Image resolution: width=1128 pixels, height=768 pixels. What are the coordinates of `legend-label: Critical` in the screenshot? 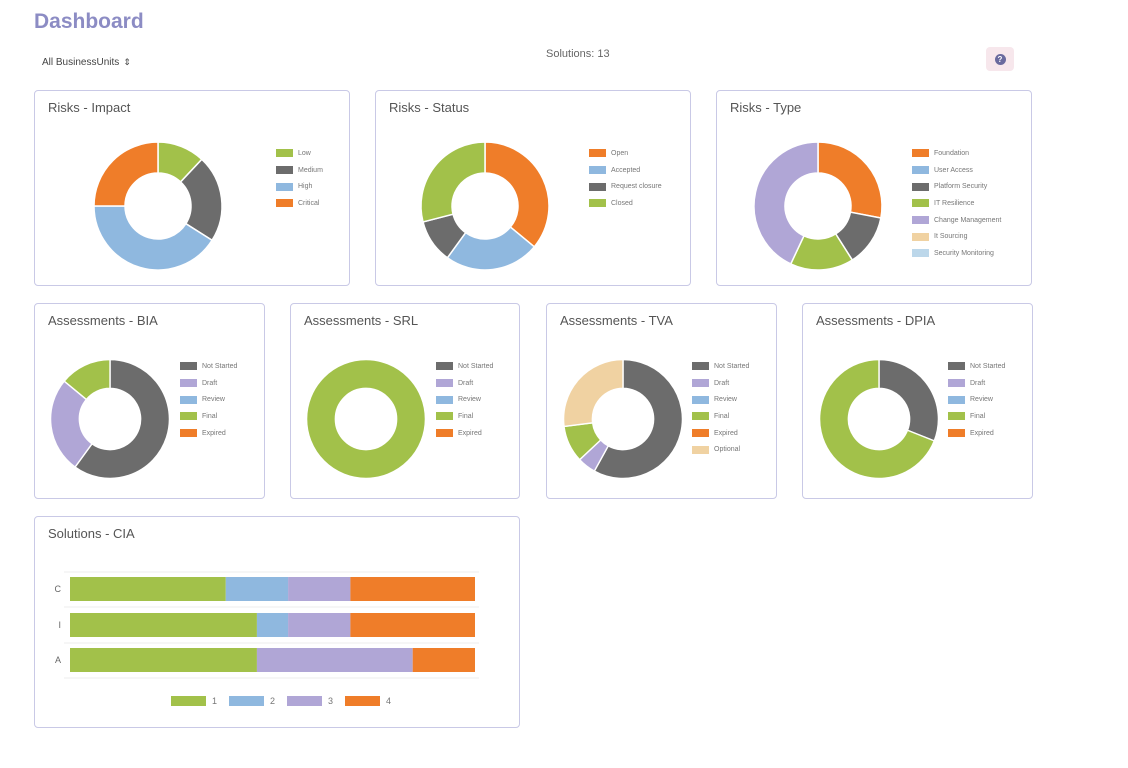 It's located at (309, 203).